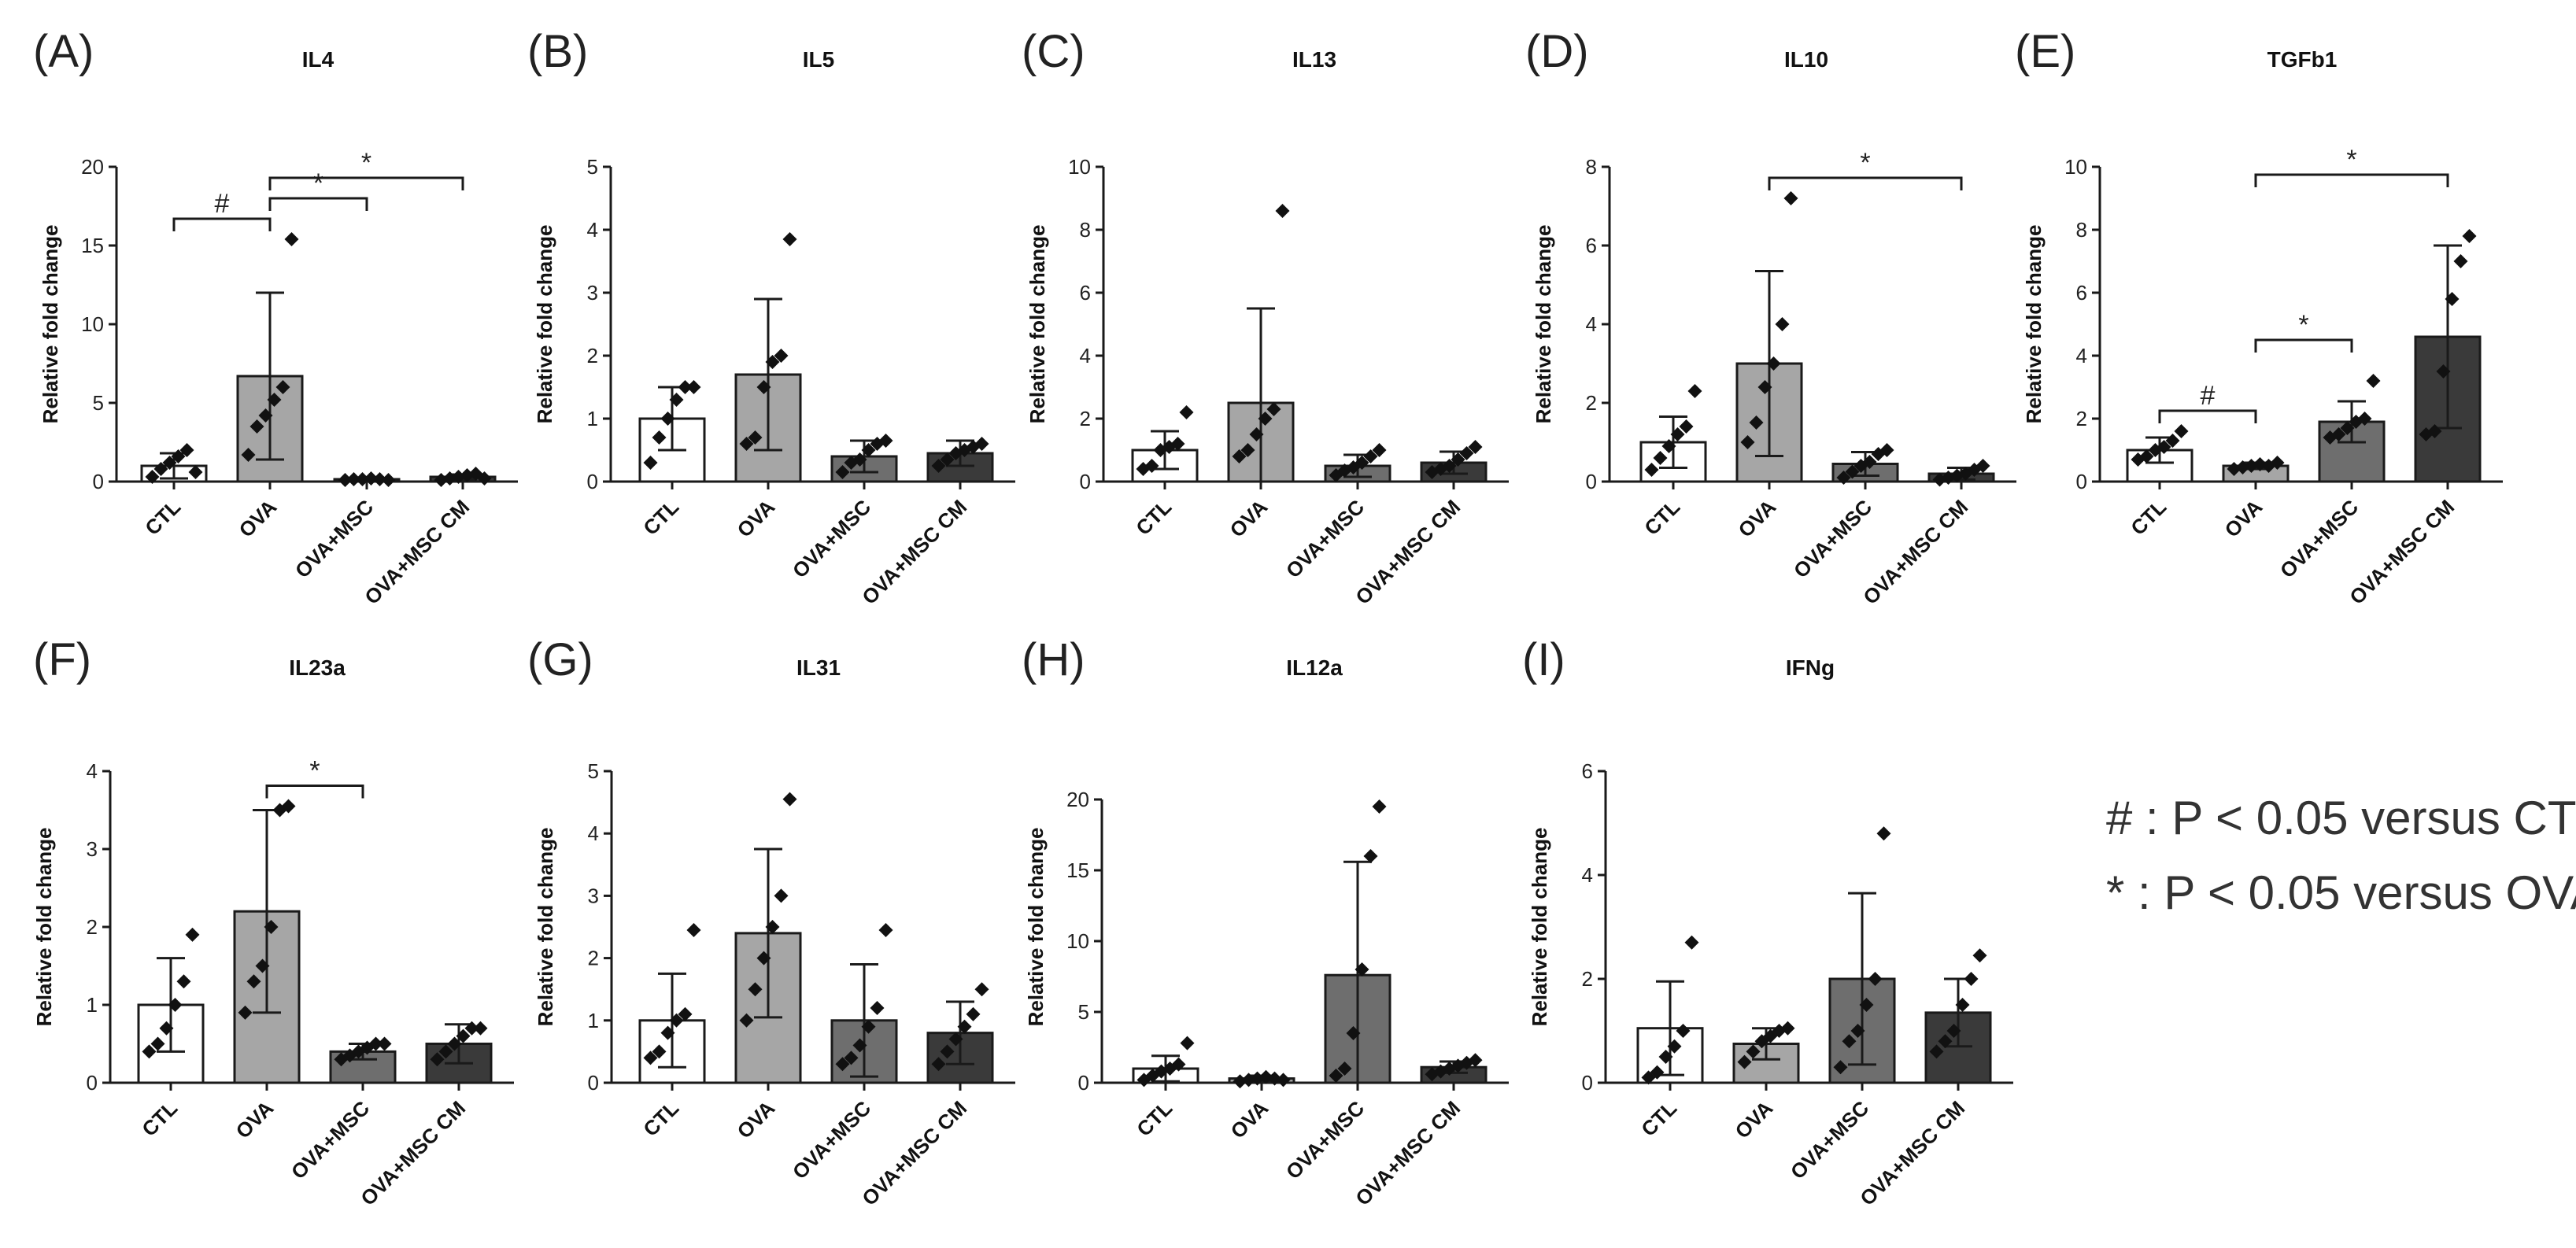 Image resolution: width=2576 pixels, height=1248 pixels. What do you see at coordinates (92, 1083) in the screenshot?
I see `y-tick-label: 0` at bounding box center [92, 1083].